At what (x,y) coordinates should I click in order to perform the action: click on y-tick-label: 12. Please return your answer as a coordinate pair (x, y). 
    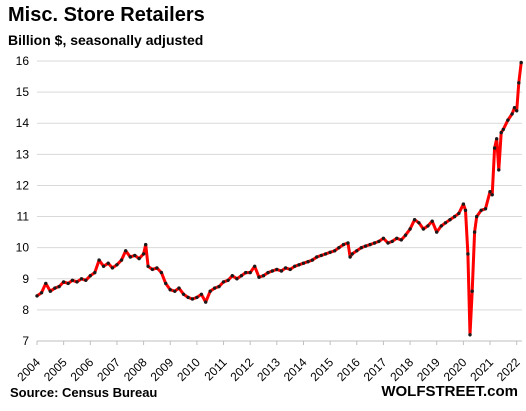
    Looking at the image, I should click on (23, 185).